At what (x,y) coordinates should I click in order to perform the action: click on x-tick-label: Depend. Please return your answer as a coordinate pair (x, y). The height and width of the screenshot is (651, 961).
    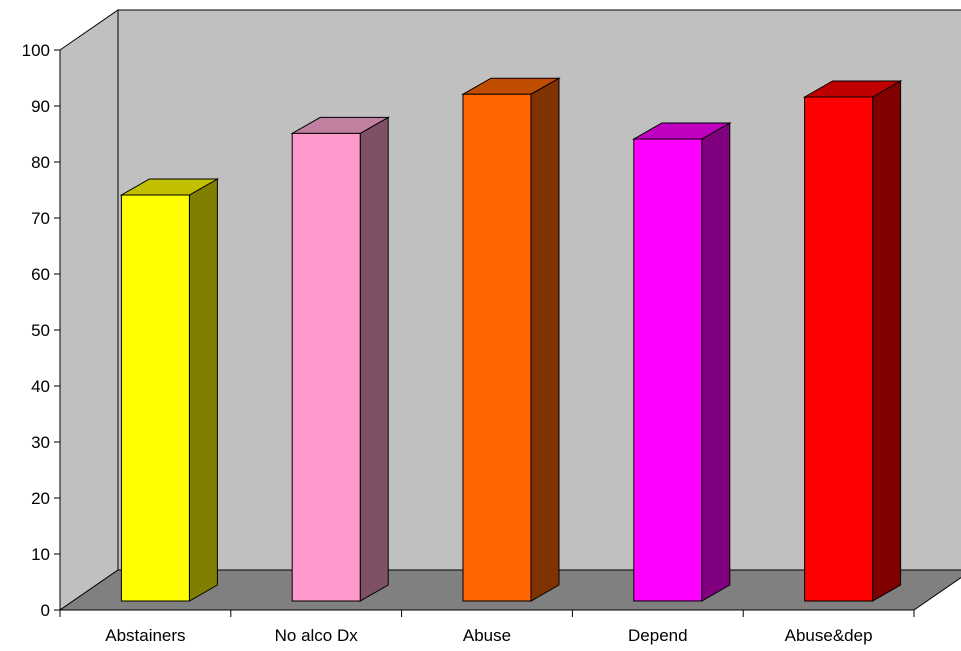
    Looking at the image, I should click on (658, 635).